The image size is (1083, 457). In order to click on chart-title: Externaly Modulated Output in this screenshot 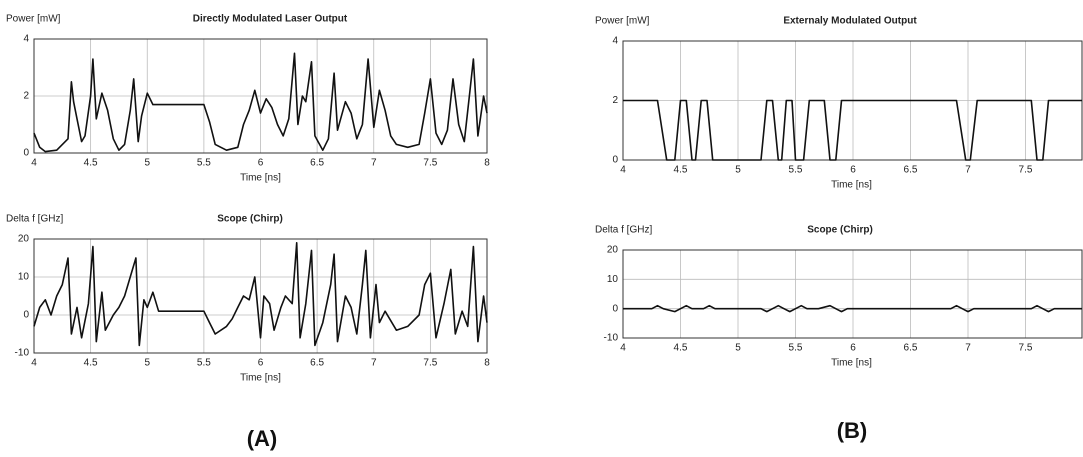, I will do `click(850, 21)`.